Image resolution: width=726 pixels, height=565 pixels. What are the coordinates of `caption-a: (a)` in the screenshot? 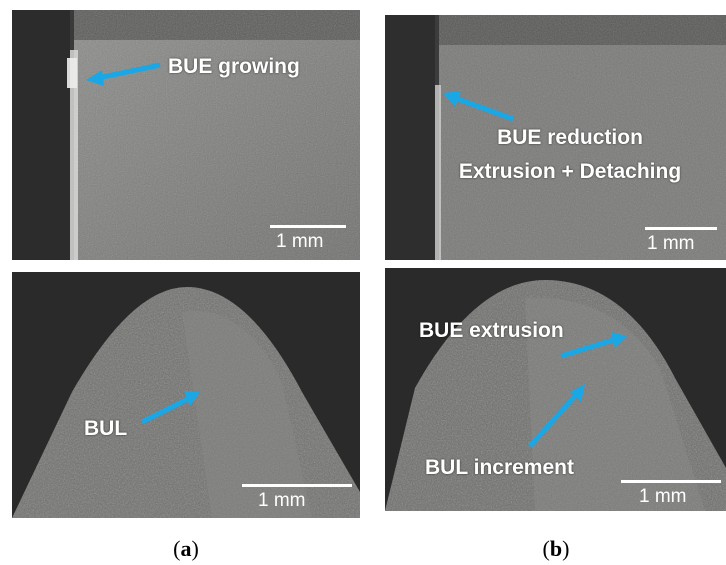 It's located at (186, 549).